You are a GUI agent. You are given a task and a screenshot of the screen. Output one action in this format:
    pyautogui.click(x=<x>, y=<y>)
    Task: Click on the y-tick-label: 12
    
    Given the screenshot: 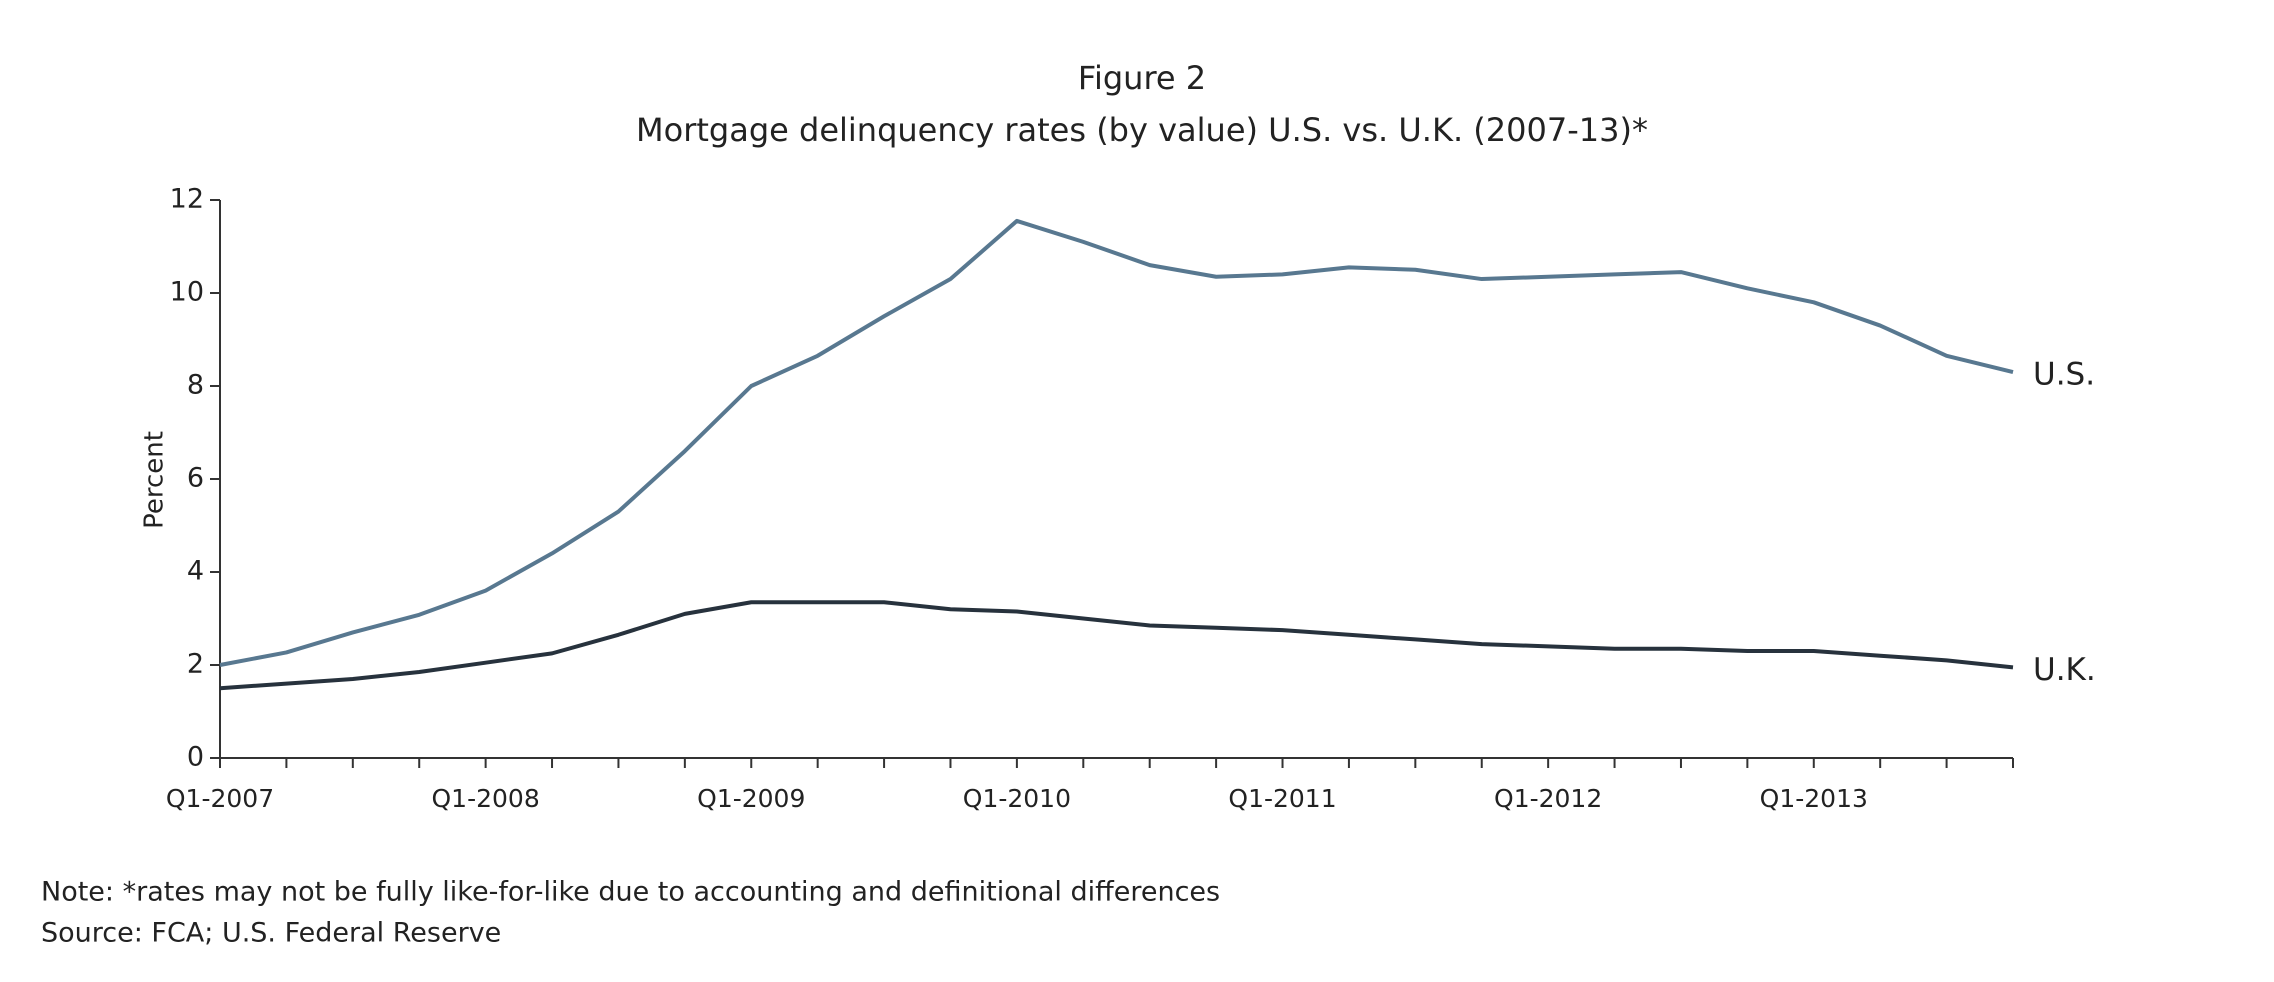 What is the action you would take?
    pyautogui.click(x=187, y=199)
    